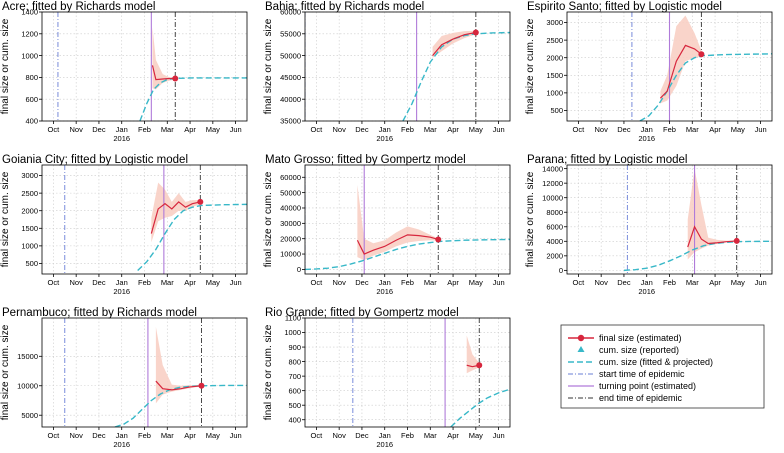 This screenshot has height=453, width=784. I want to click on legend-label-cum-fitted: cum. size (fitted & projected), so click(656, 362).